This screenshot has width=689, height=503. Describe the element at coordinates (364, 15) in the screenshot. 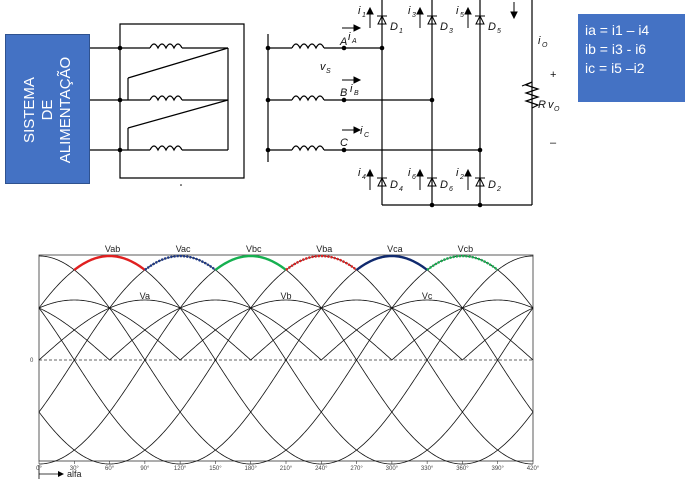

I see `label-i1-sub: 1` at that location.